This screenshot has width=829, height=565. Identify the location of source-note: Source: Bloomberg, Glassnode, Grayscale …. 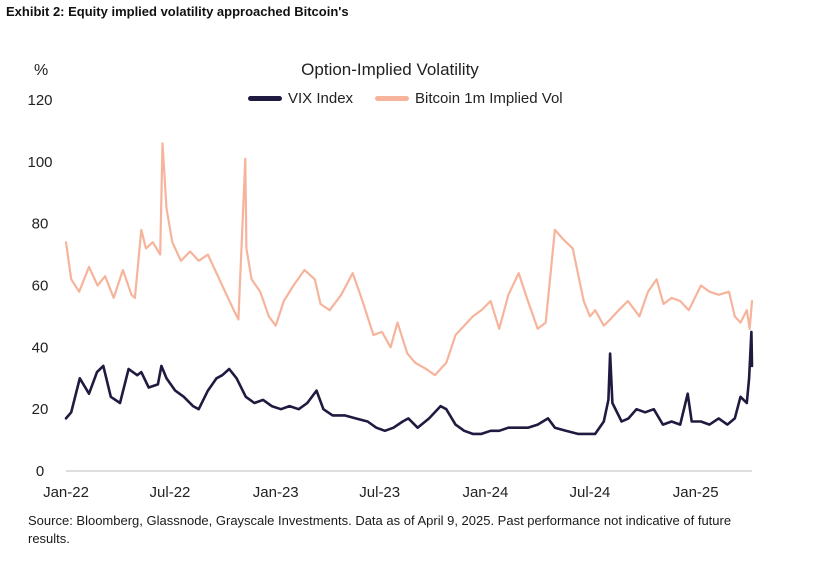
(380, 529).